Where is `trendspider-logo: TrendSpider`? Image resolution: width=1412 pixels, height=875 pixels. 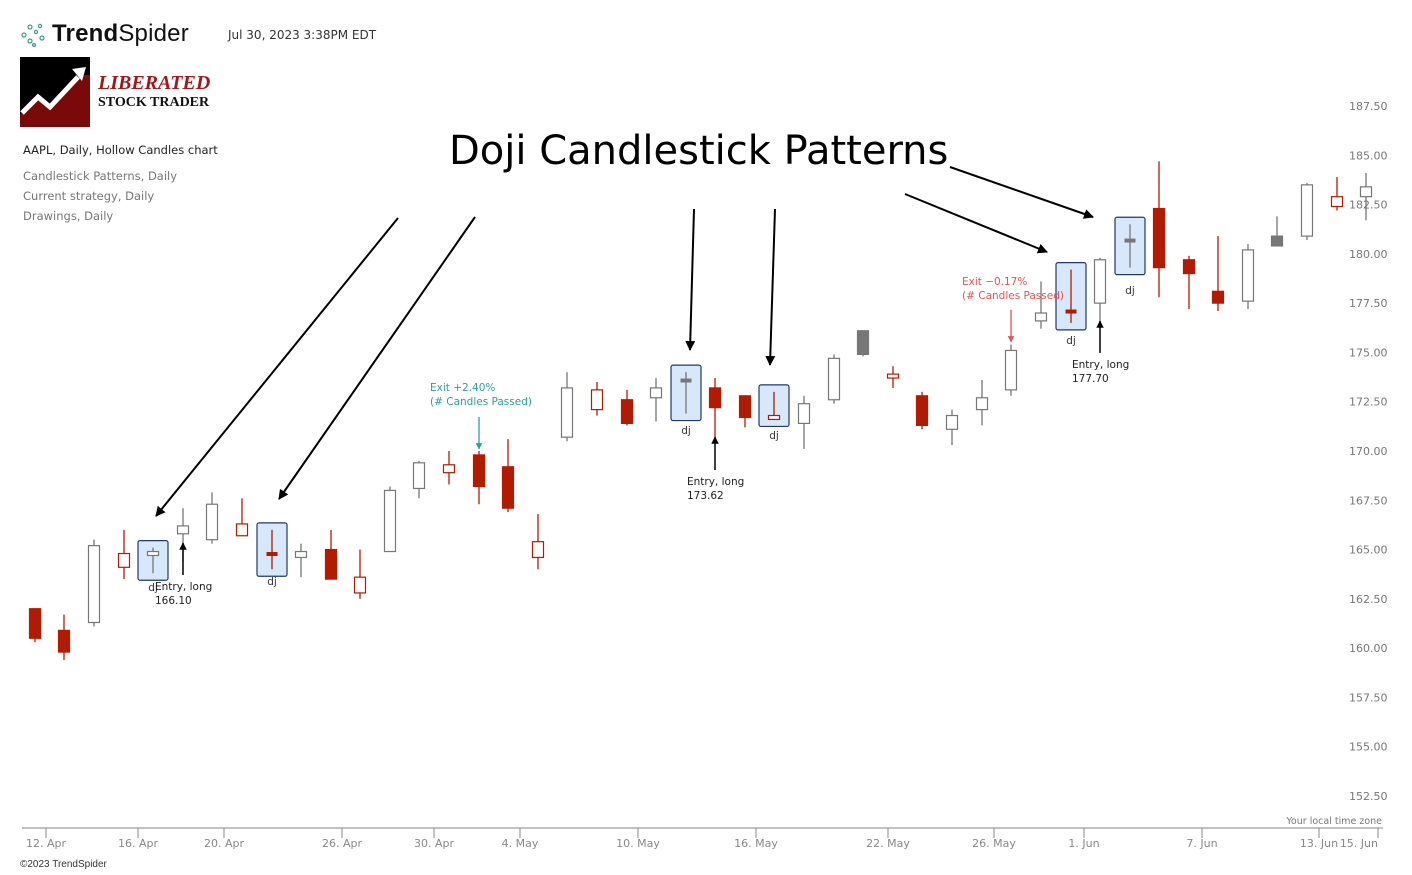
trendspider-logo: TrendSpider is located at coordinates (104, 34).